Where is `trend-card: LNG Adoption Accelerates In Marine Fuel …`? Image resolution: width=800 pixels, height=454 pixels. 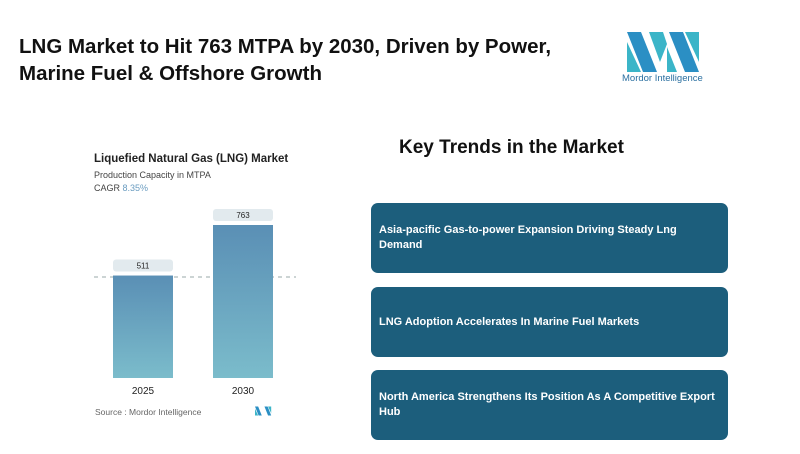 trend-card: LNG Adoption Accelerates In Marine Fuel … is located at coordinates (549, 322).